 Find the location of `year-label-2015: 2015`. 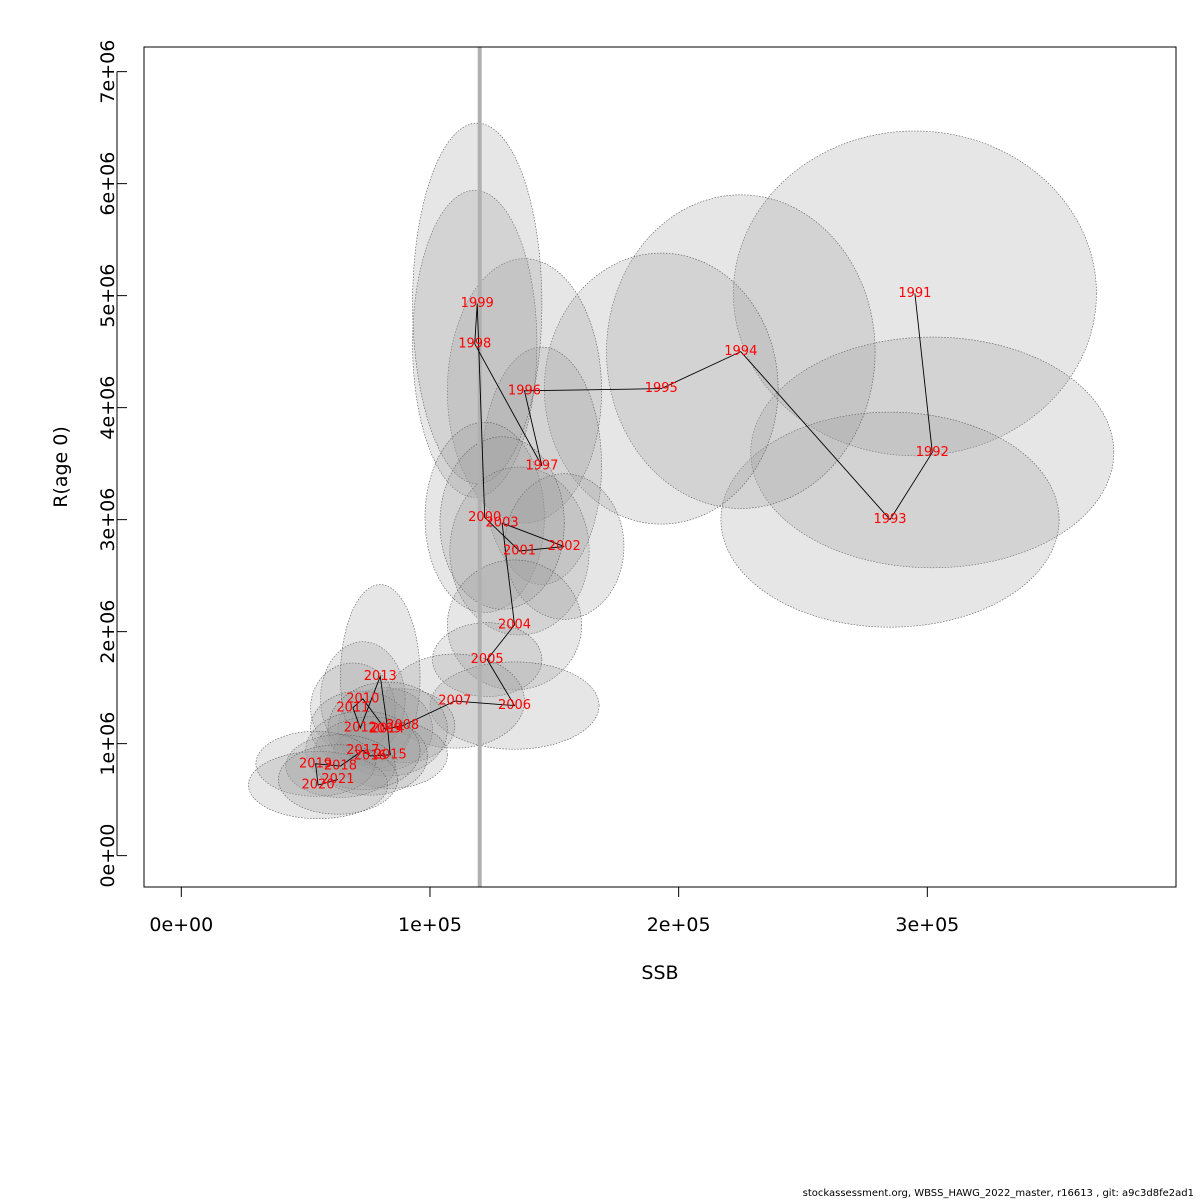

year-label-2015: 2015 is located at coordinates (390, 754).